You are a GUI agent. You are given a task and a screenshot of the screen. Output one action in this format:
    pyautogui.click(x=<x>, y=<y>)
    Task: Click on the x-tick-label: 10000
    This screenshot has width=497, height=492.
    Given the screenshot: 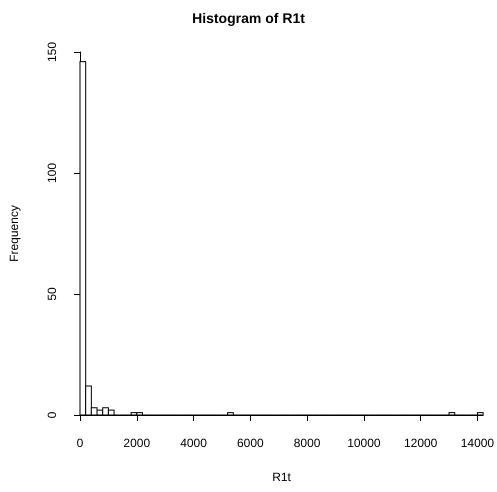 What is the action you would take?
    pyautogui.click(x=364, y=443)
    